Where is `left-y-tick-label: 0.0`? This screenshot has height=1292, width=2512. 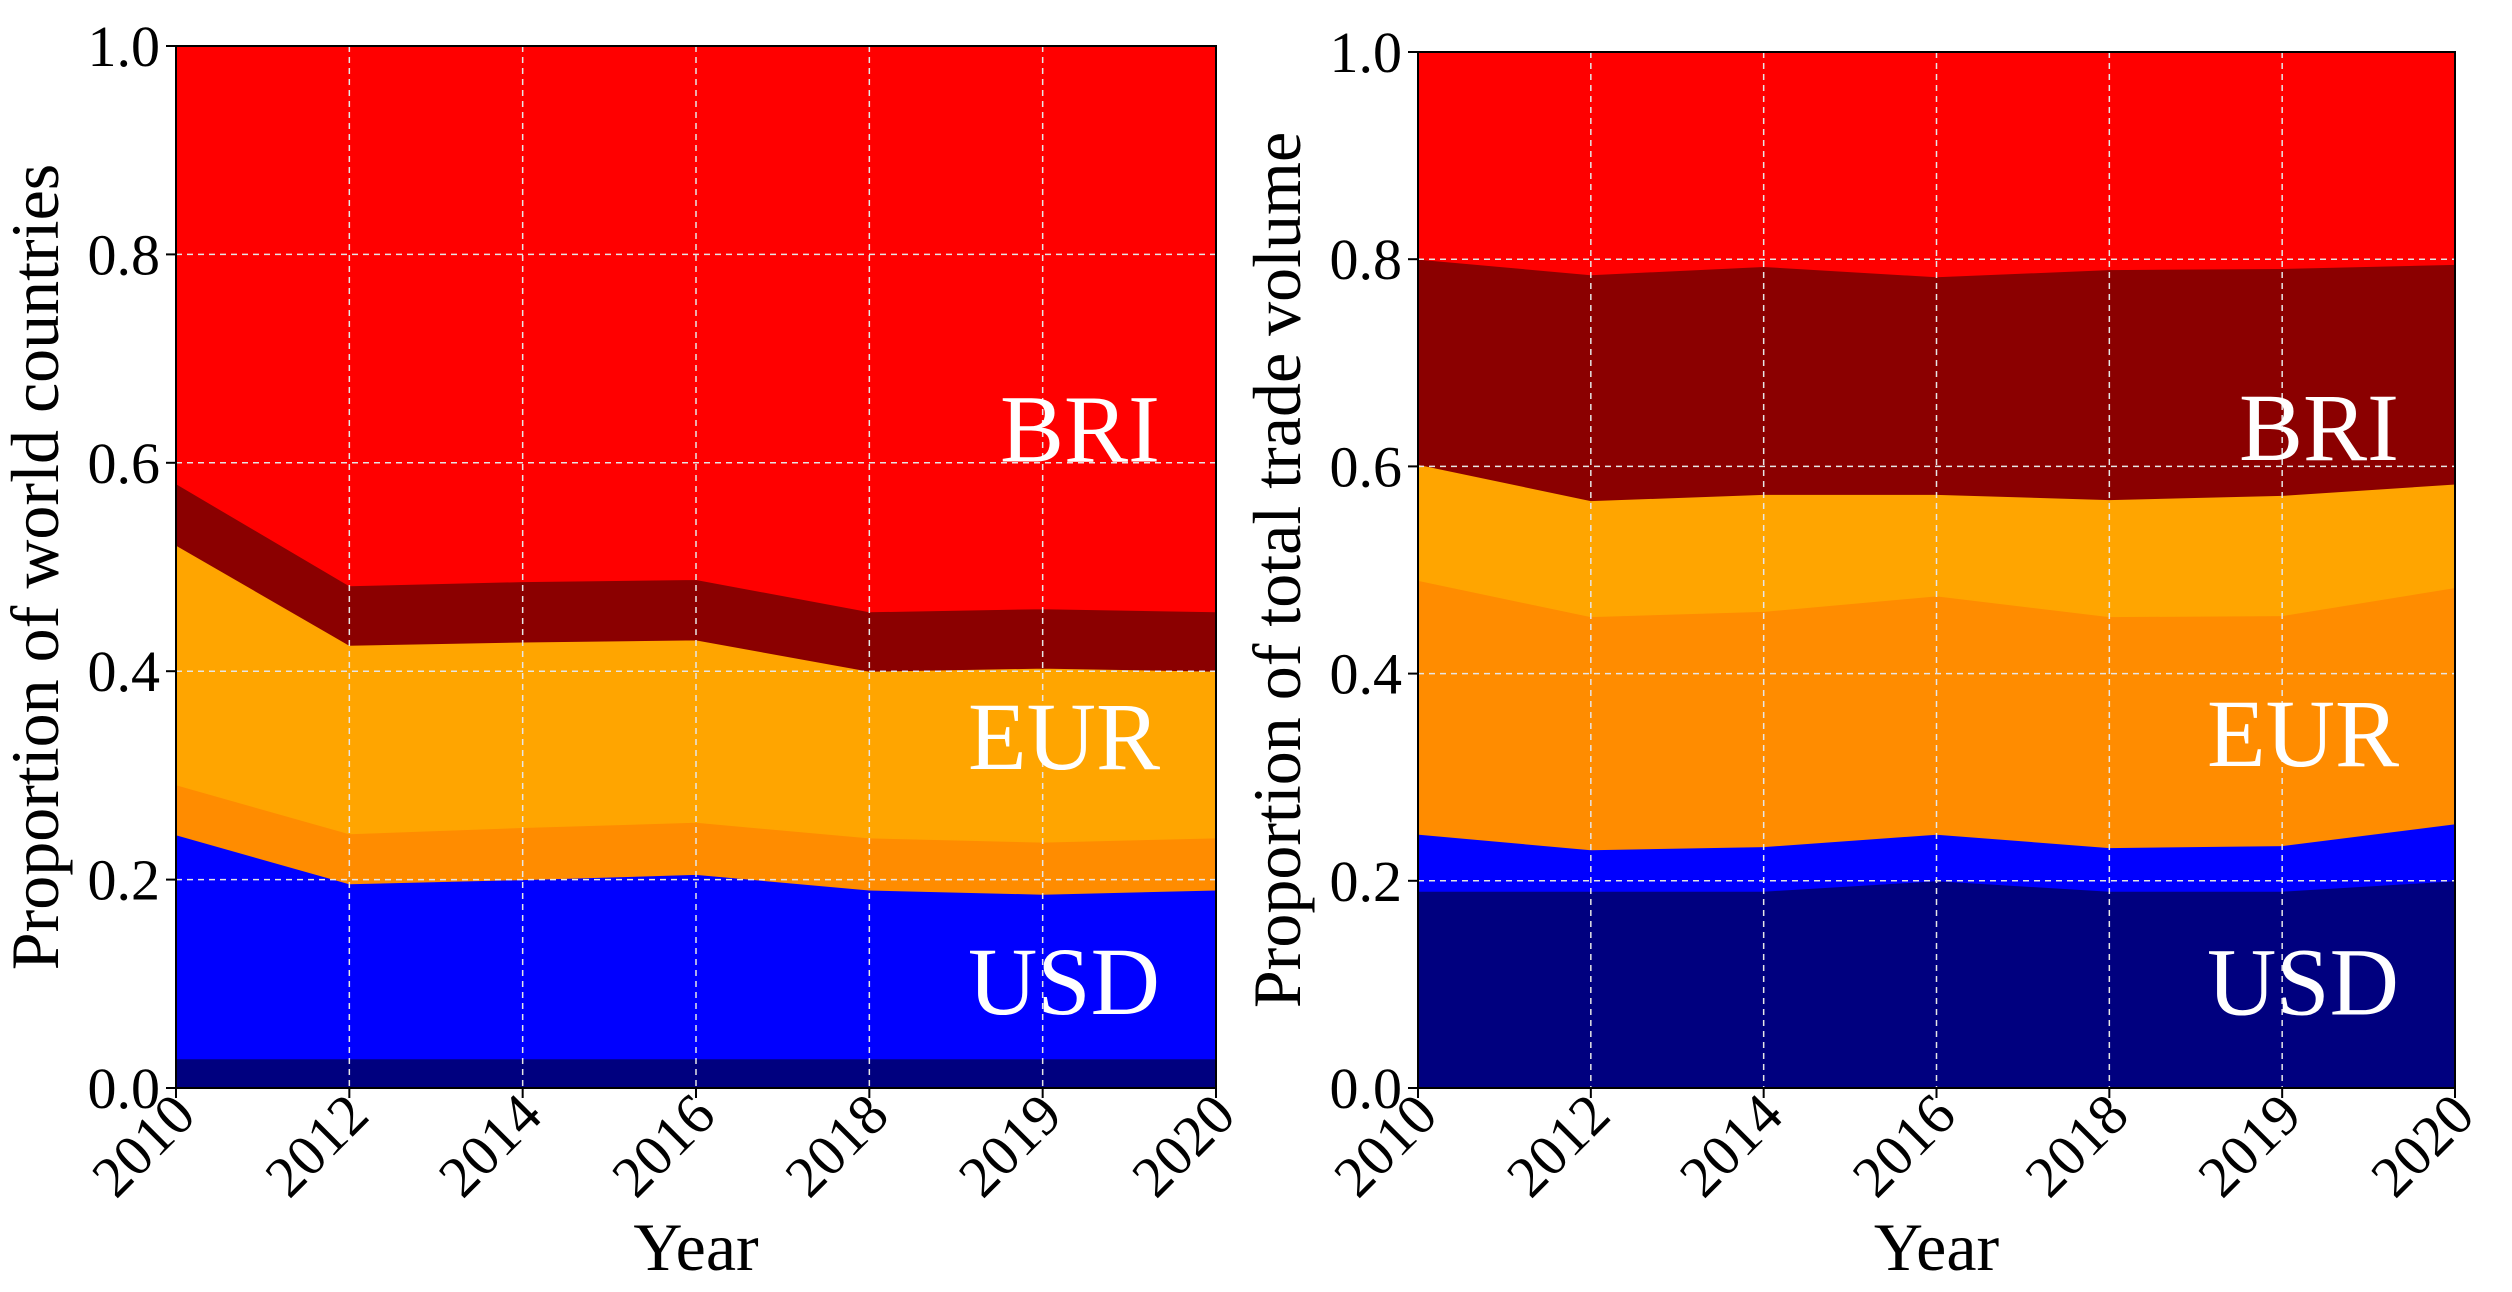 left-y-tick-label: 0.0 is located at coordinates (124, 1088).